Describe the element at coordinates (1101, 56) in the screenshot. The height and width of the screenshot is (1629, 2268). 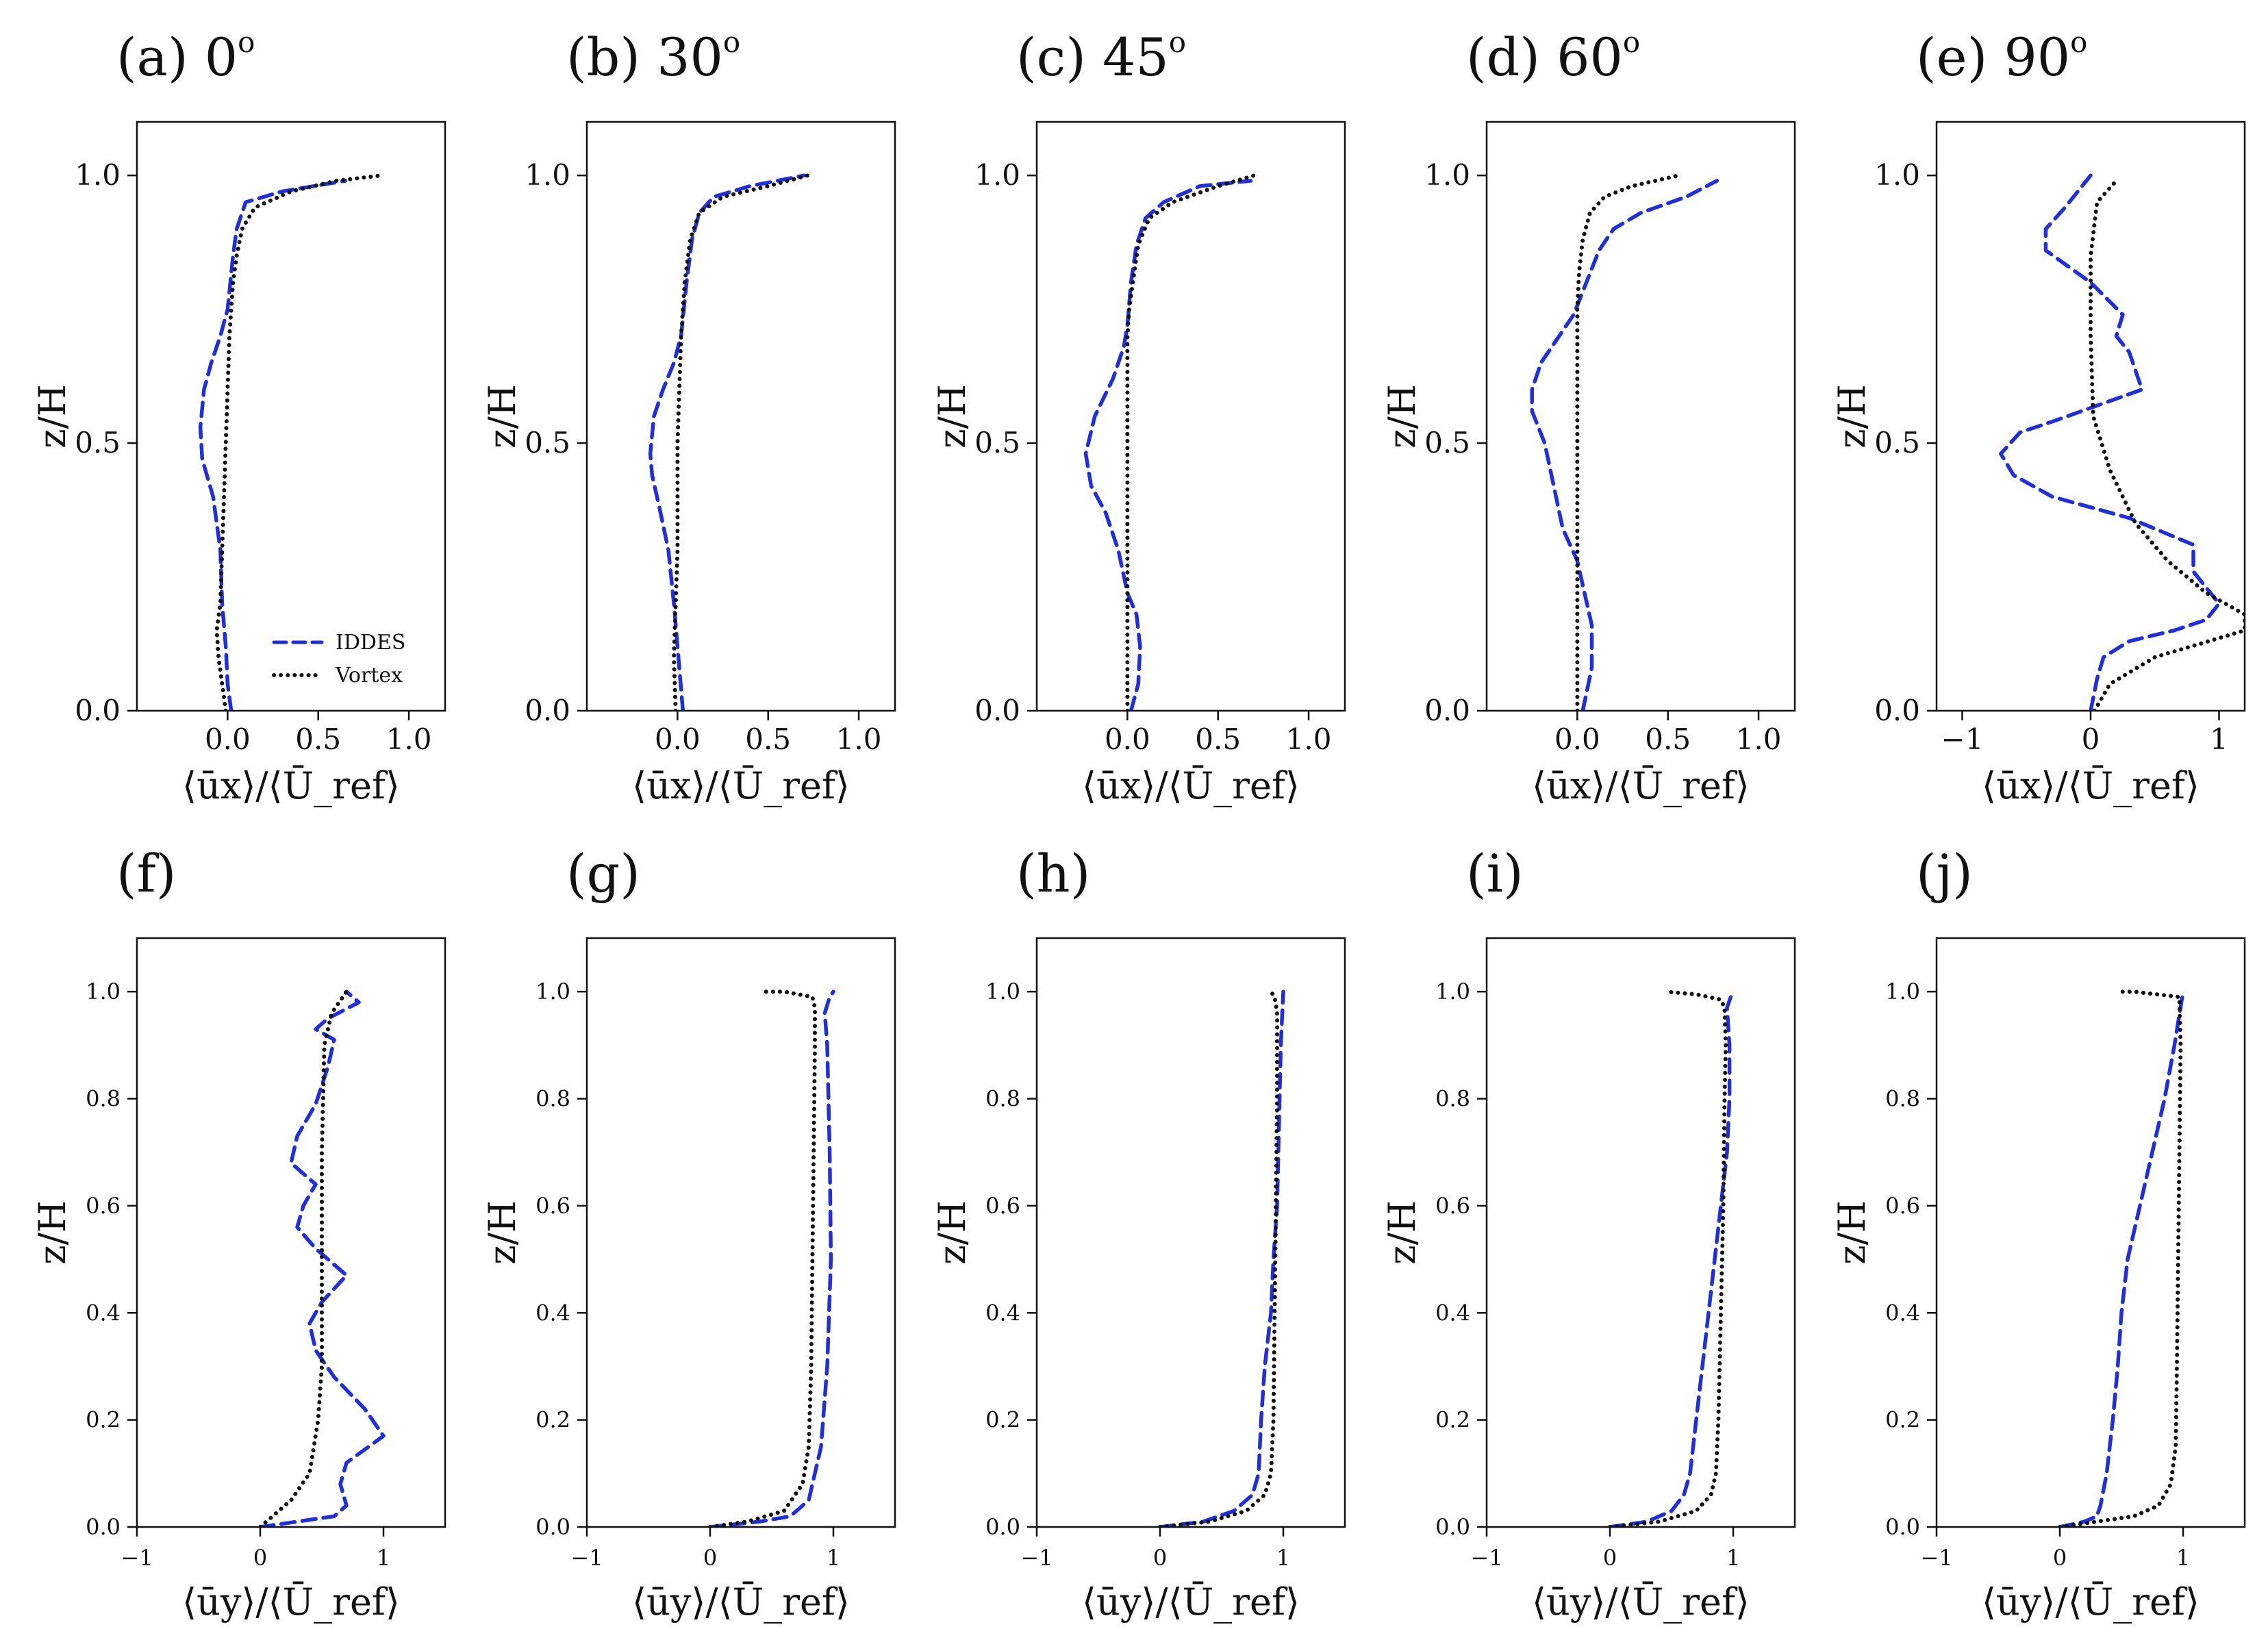
I see `panel-title: (c) 45o` at that location.